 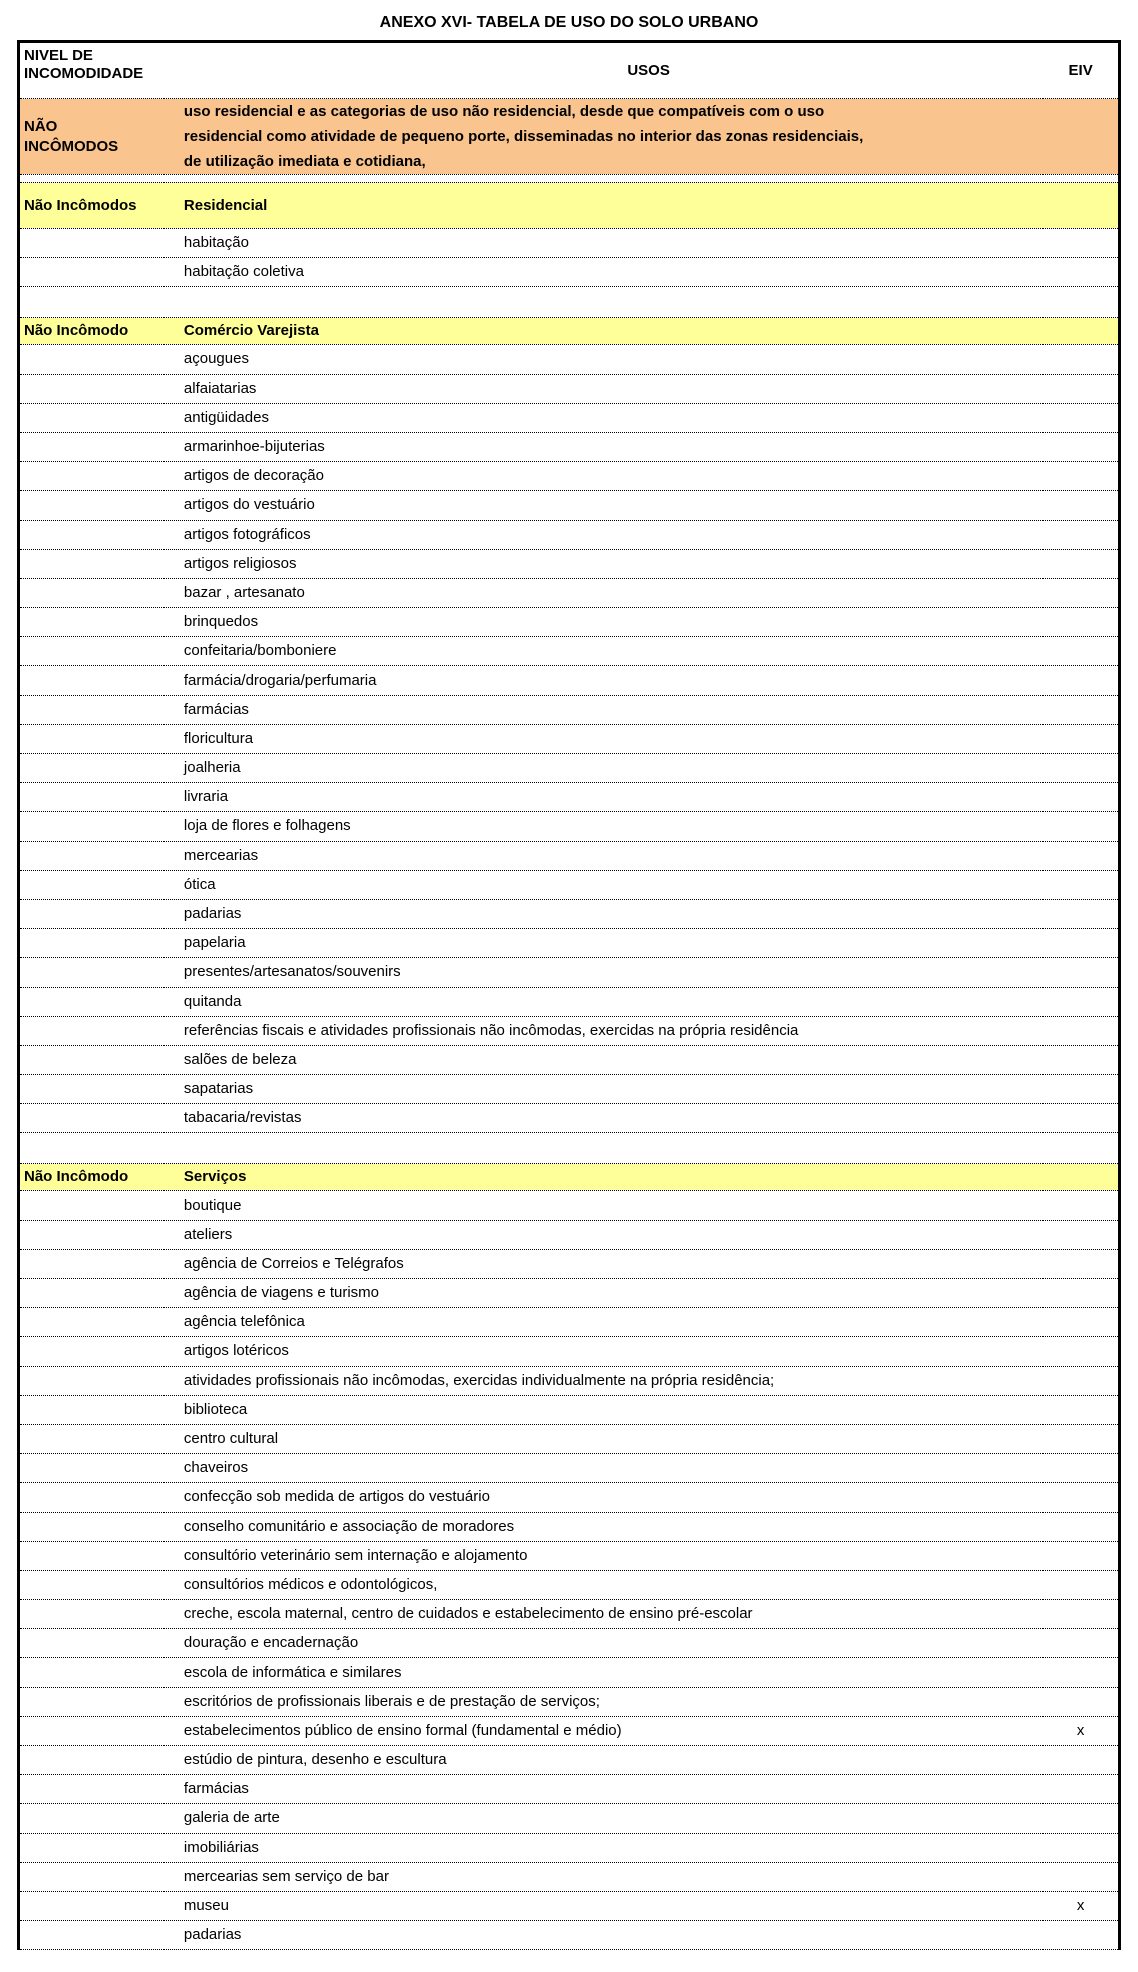 I want to click on use-cell: joalheria, so click(x=603, y=768).